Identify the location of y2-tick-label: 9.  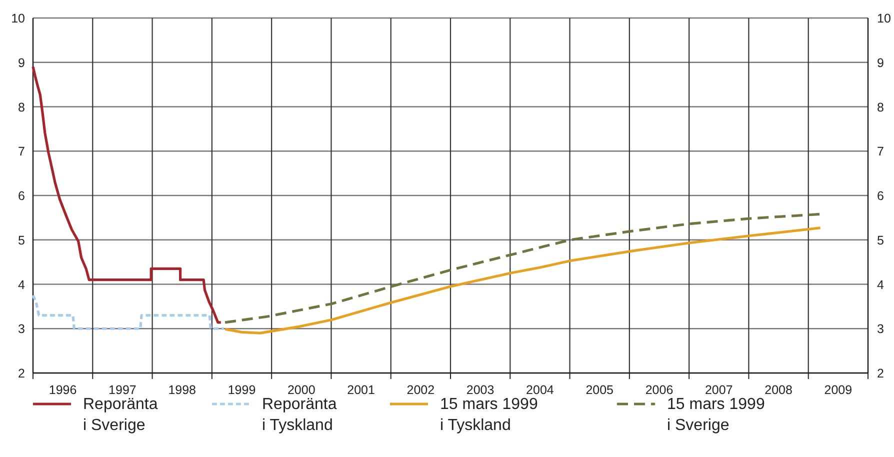
(880, 63).